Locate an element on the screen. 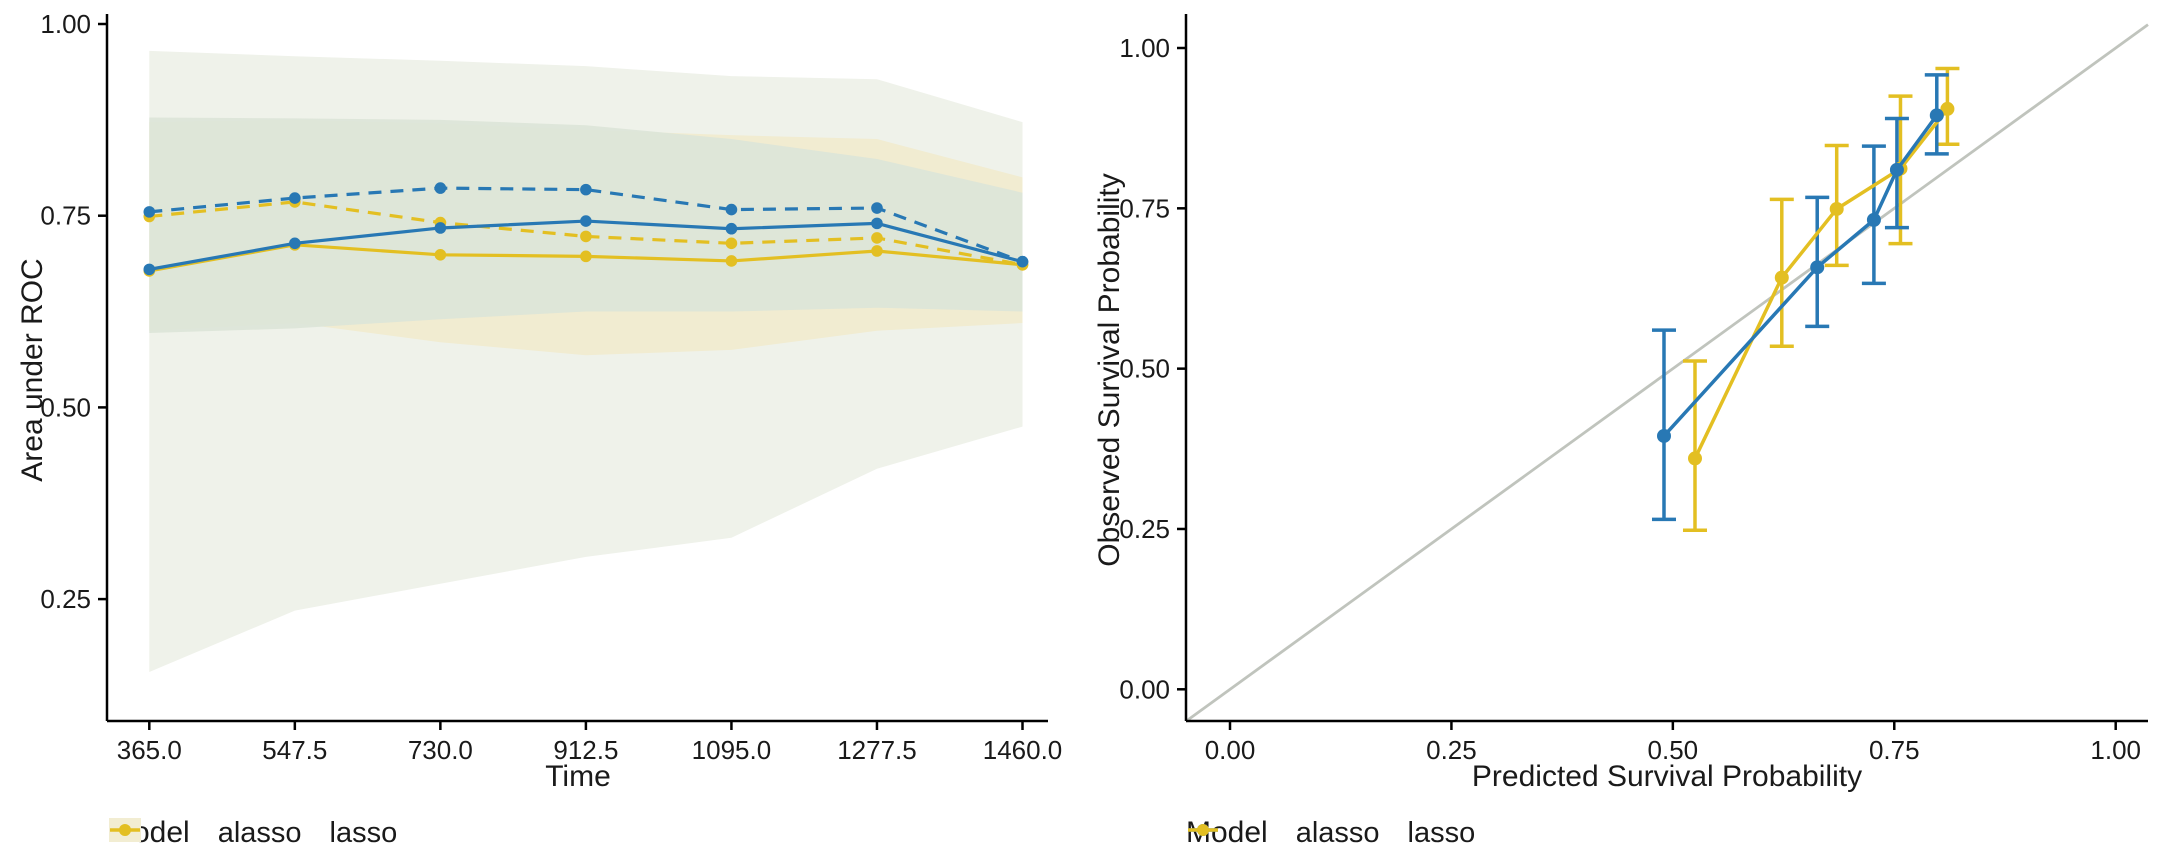  right-chart-y-tick-label: 0.50 is located at coordinates (1144, 369).